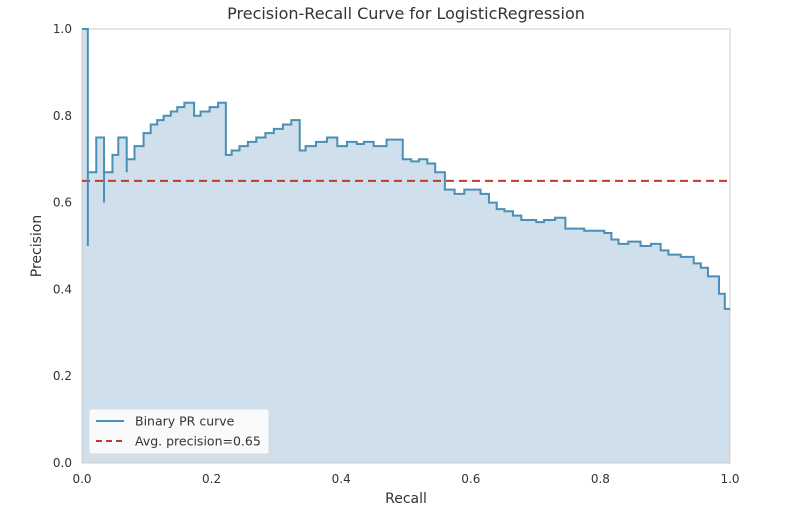  Describe the element at coordinates (62, 289) in the screenshot. I see `y-tick-label: 0.4` at that location.